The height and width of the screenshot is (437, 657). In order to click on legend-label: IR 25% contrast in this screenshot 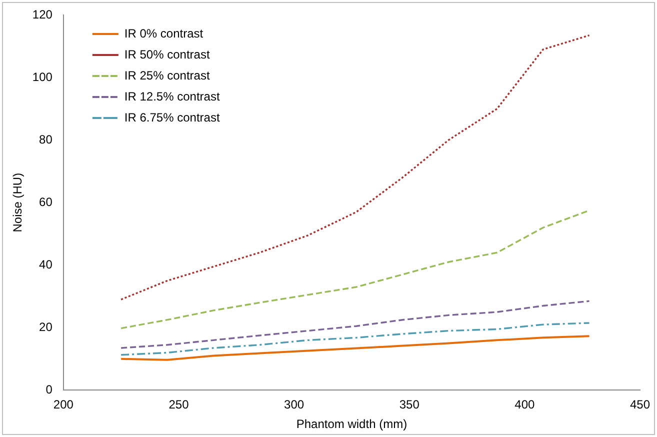, I will do `click(167, 75)`.